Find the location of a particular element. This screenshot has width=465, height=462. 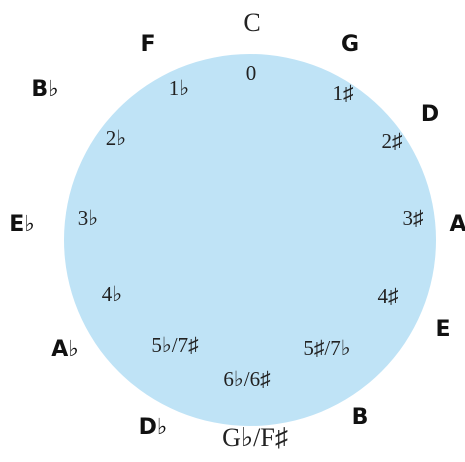

key-label: G♭/F♯ is located at coordinates (255, 437).